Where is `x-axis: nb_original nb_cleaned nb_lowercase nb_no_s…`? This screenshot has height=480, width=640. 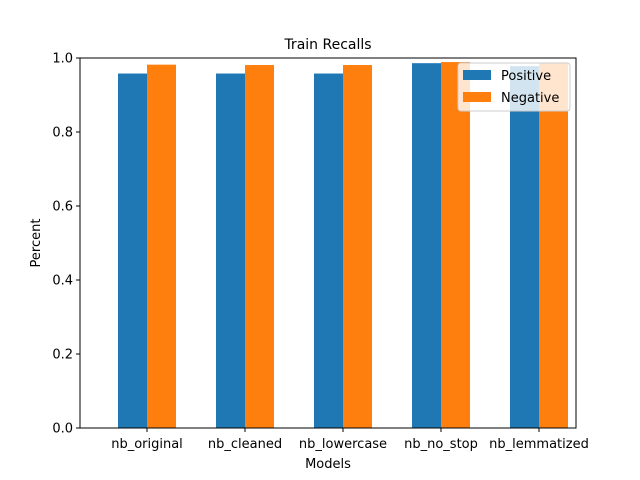 x-axis: nb_original nb_cleaned nb_lowercase nb_no_s… is located at coordinates (350, 440).